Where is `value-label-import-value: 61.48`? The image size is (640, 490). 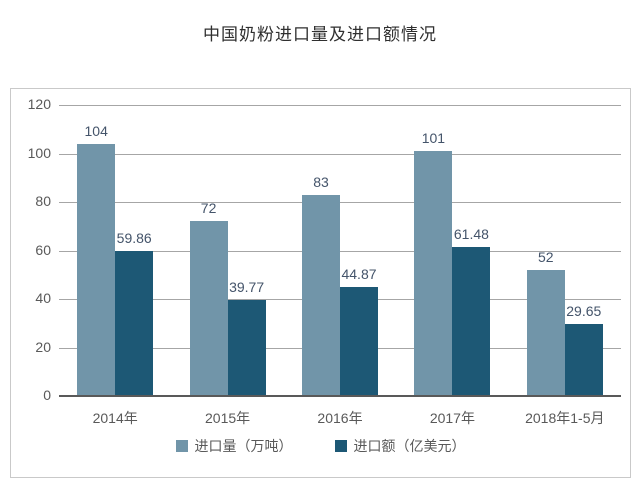 value-label-import-value: 61.48 is located at coordinates (471, 233).